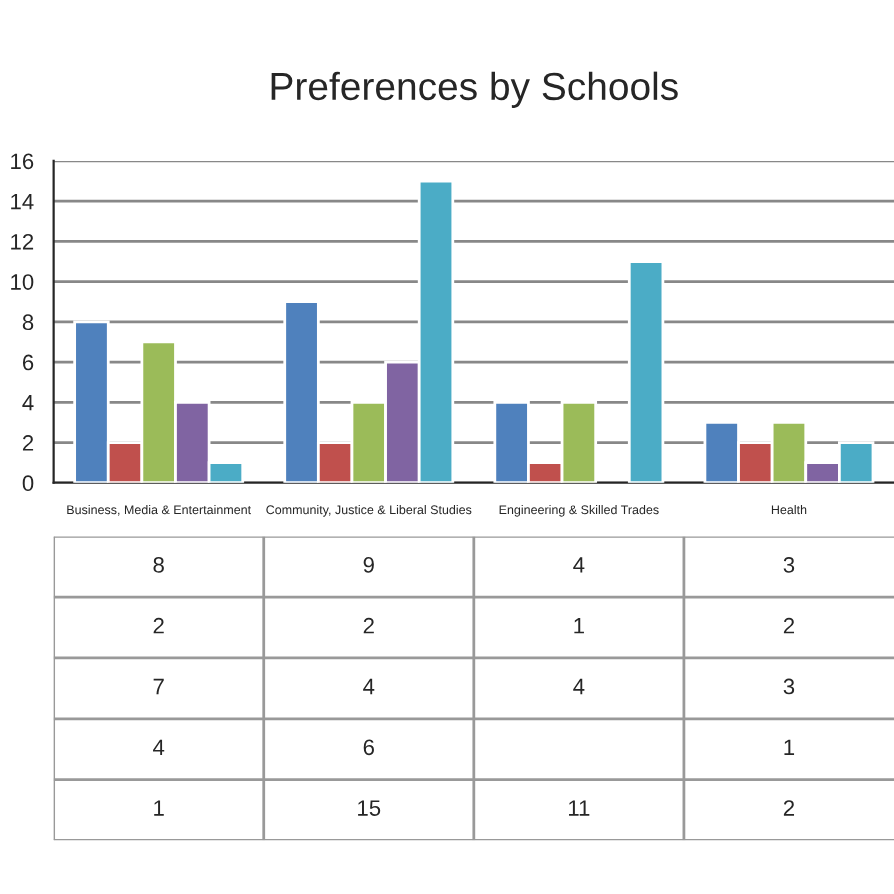 This screenshot has width=894, height=894. Describe the element at coordinates (368, 747) in the screenshot. I see `data-label: 6` at that location.